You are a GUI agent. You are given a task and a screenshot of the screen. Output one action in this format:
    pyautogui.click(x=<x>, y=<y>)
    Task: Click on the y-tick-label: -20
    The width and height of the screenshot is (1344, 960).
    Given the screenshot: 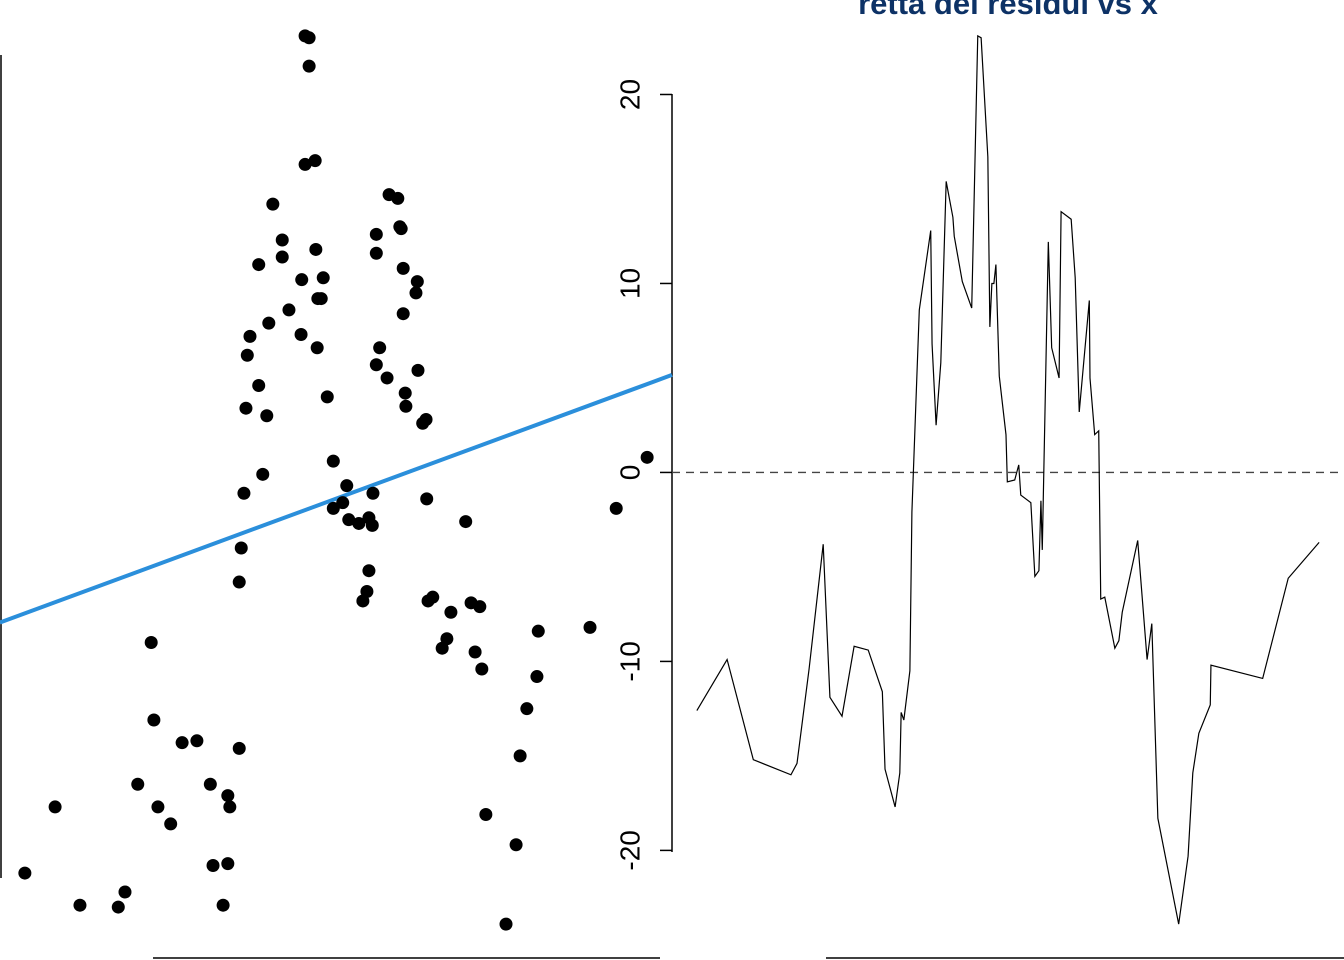 What is the action you would take?
    pyautogui.click(x=629, y=850)
    